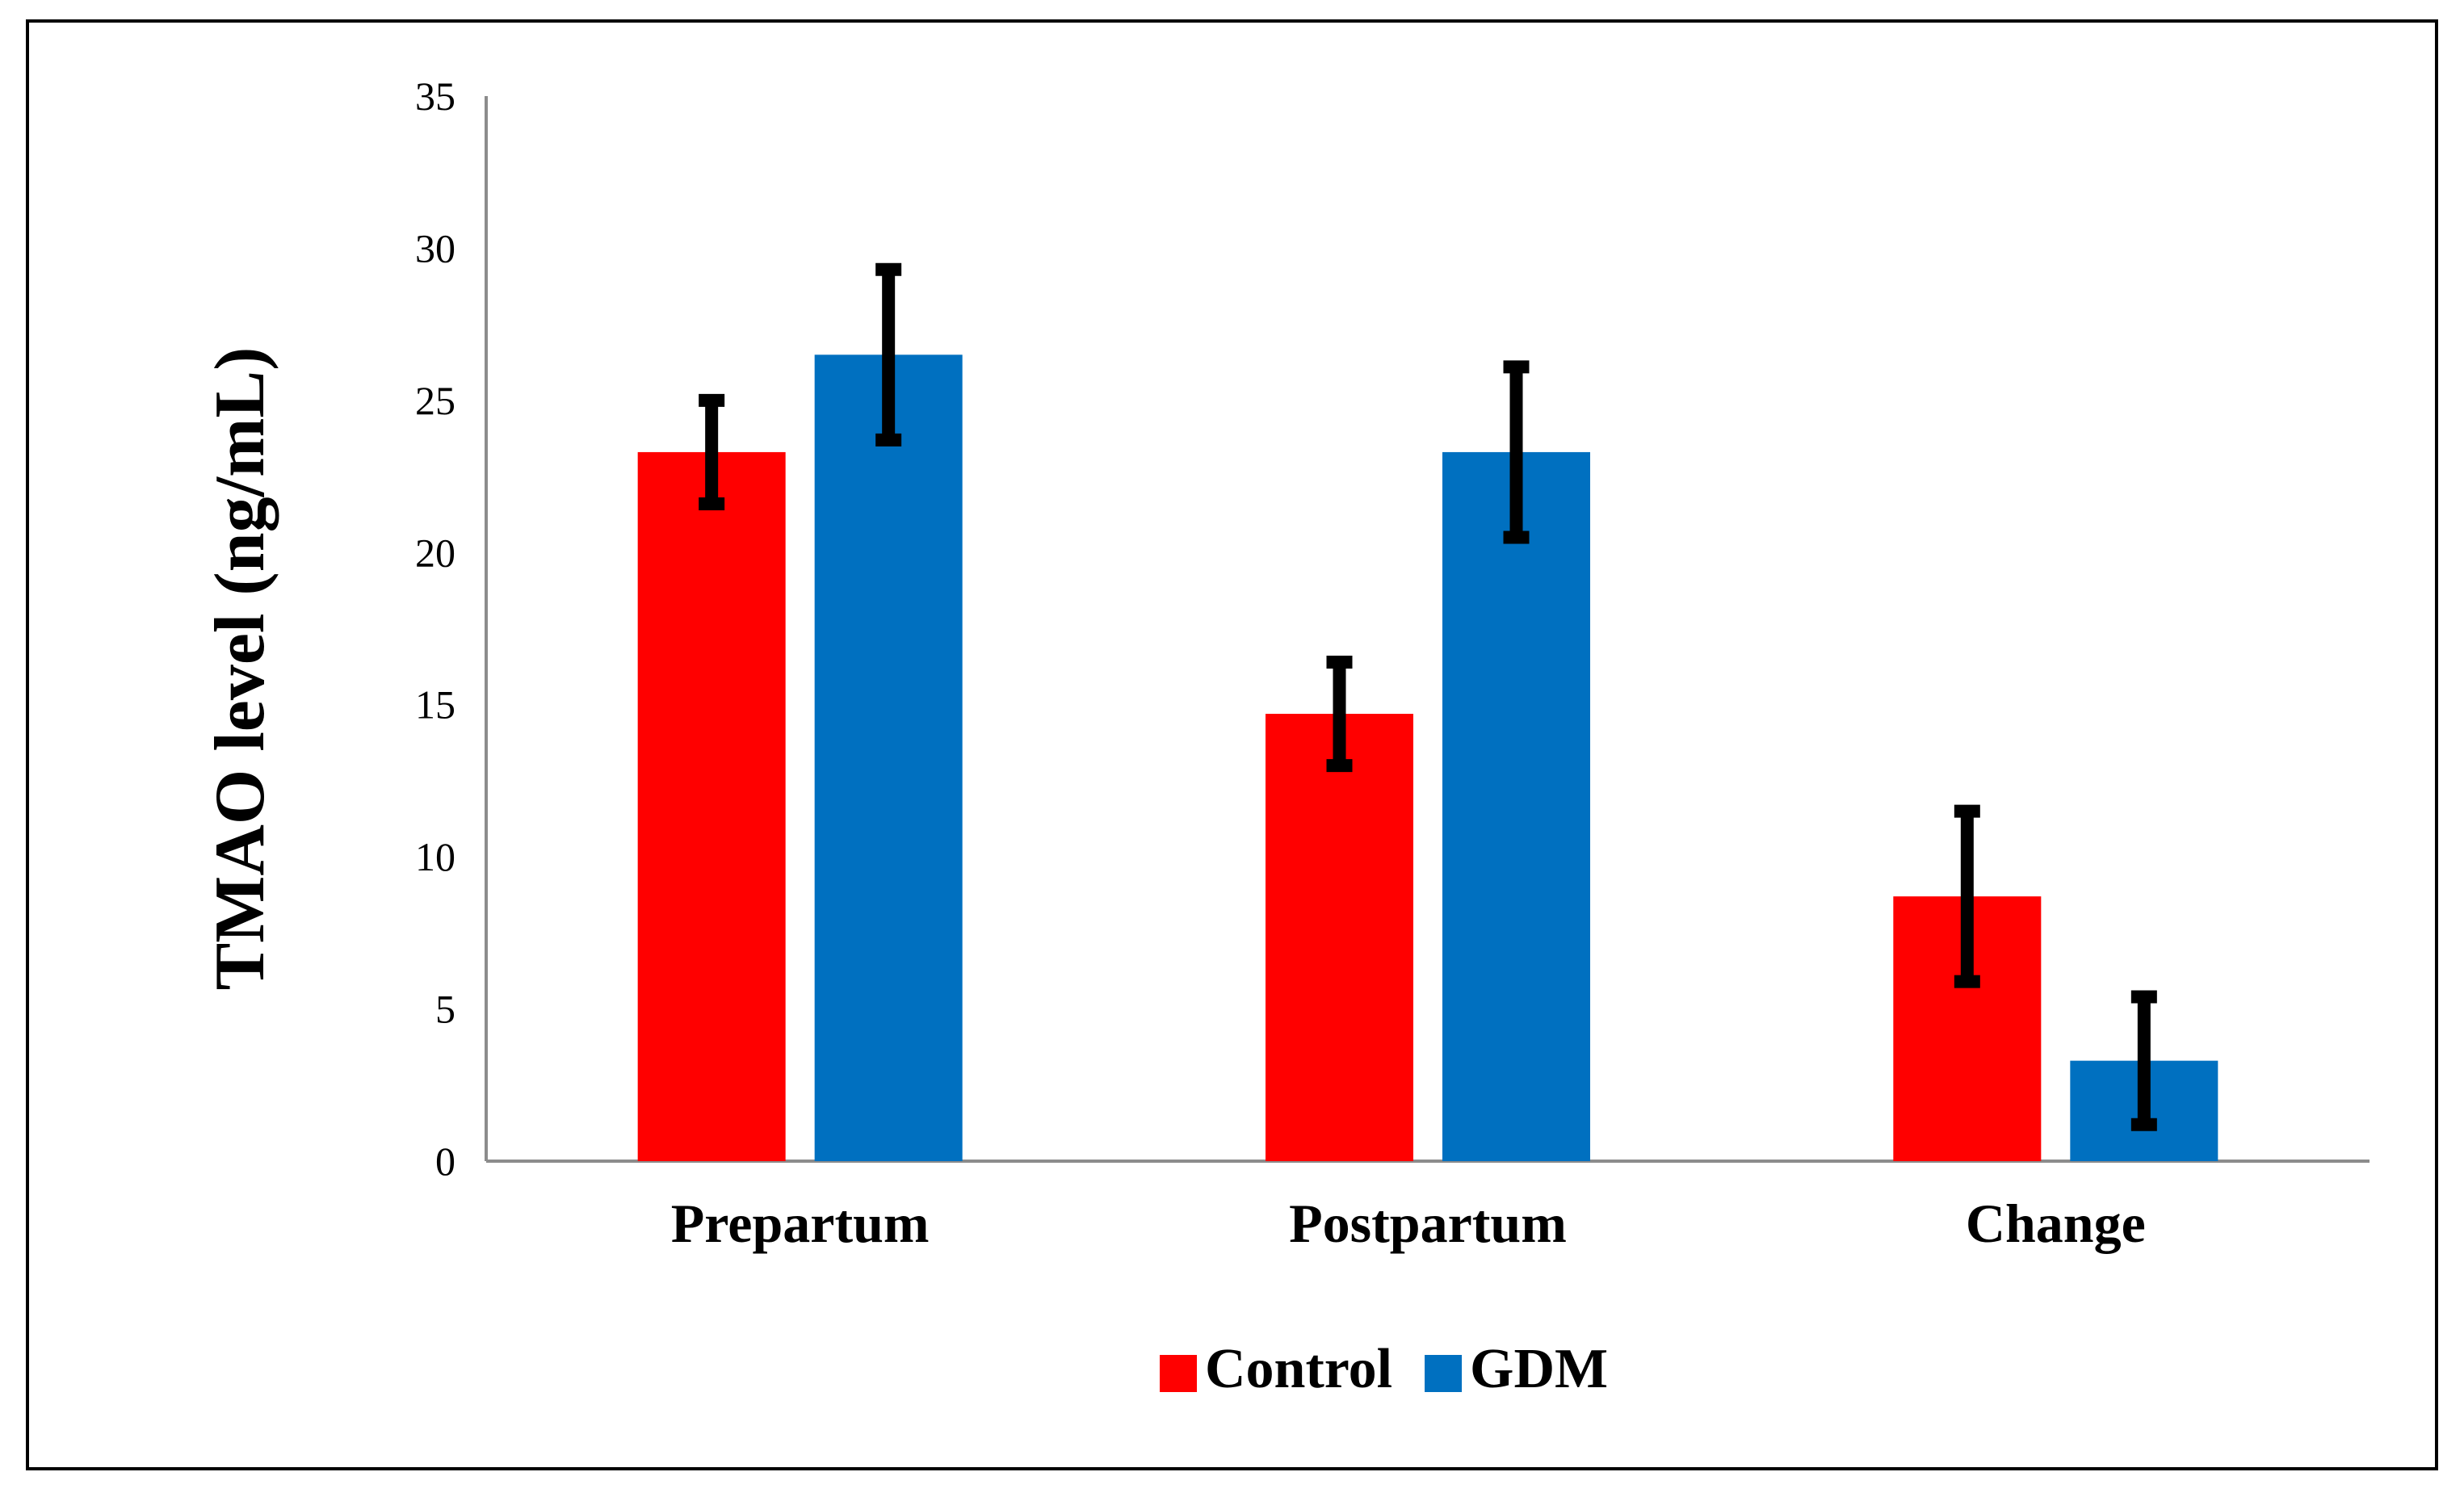  I want to click on x-category-label: Change, so click(2056, 1223).